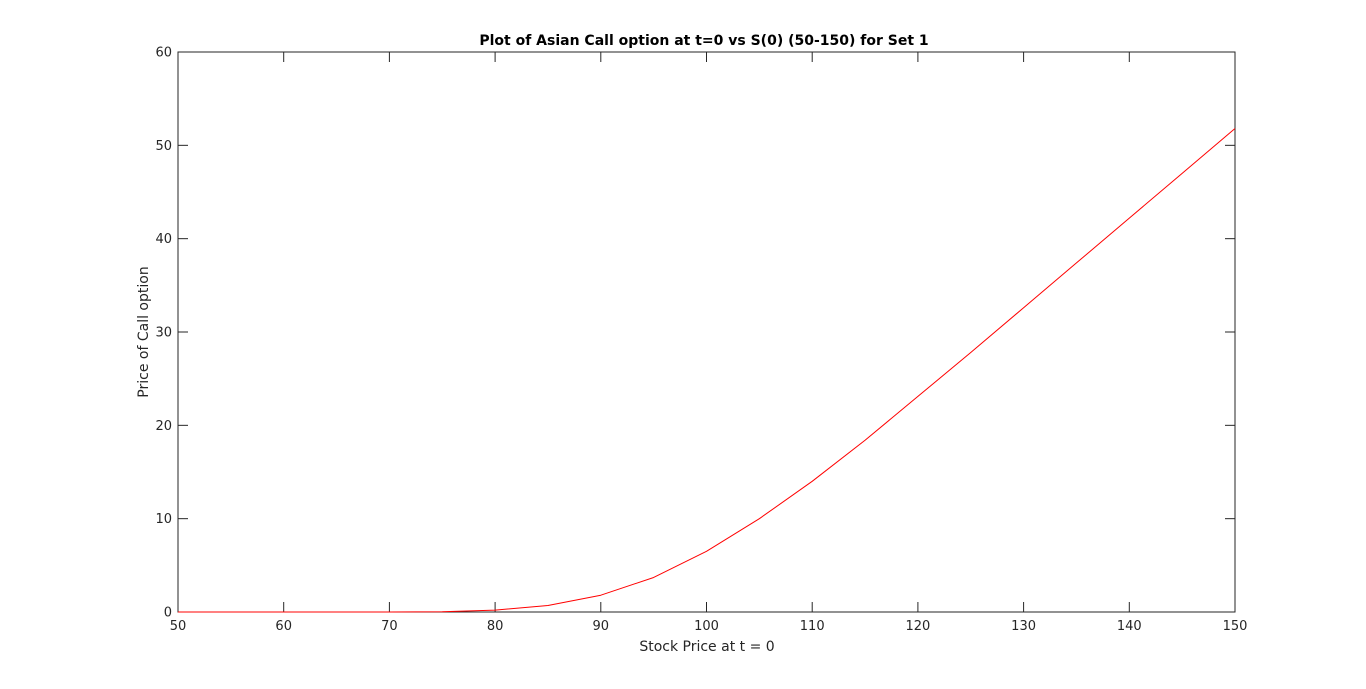 Image resolution: width=1366 pixels, height=689 pixels. What do you see at coordinates (163, 146) in the screenshot?
I see `y-tick-label: 50` at bounding box center [163, 146].